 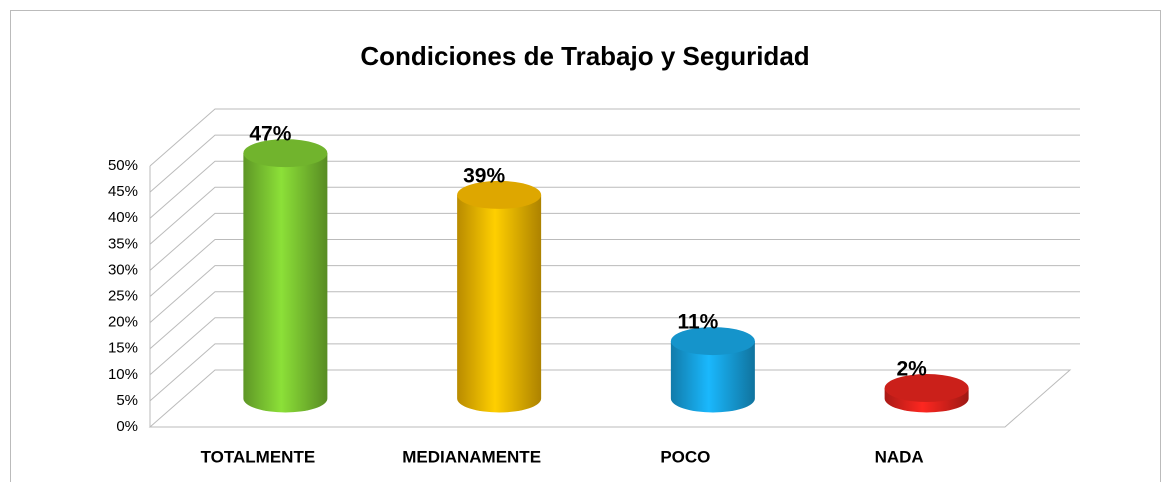 I want to click on x-tick-label: NADA, so click(x=899, y=456).